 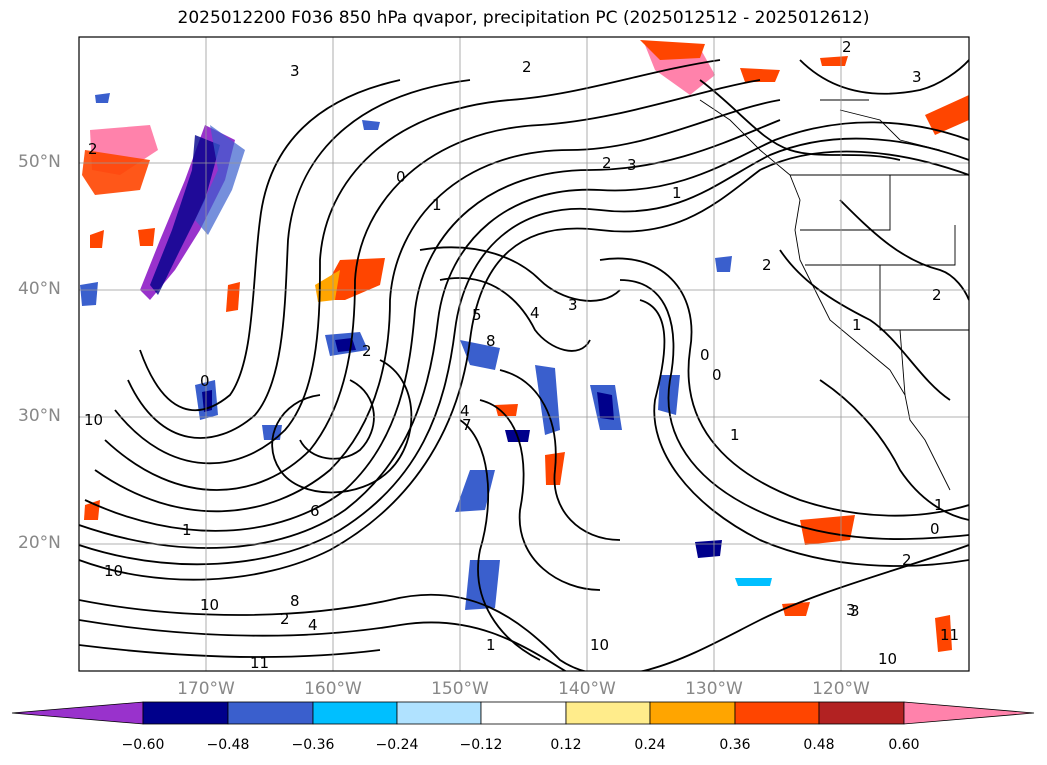 I want to click on colorbar-tick-label: 0.12, so click(x=566, y=745).